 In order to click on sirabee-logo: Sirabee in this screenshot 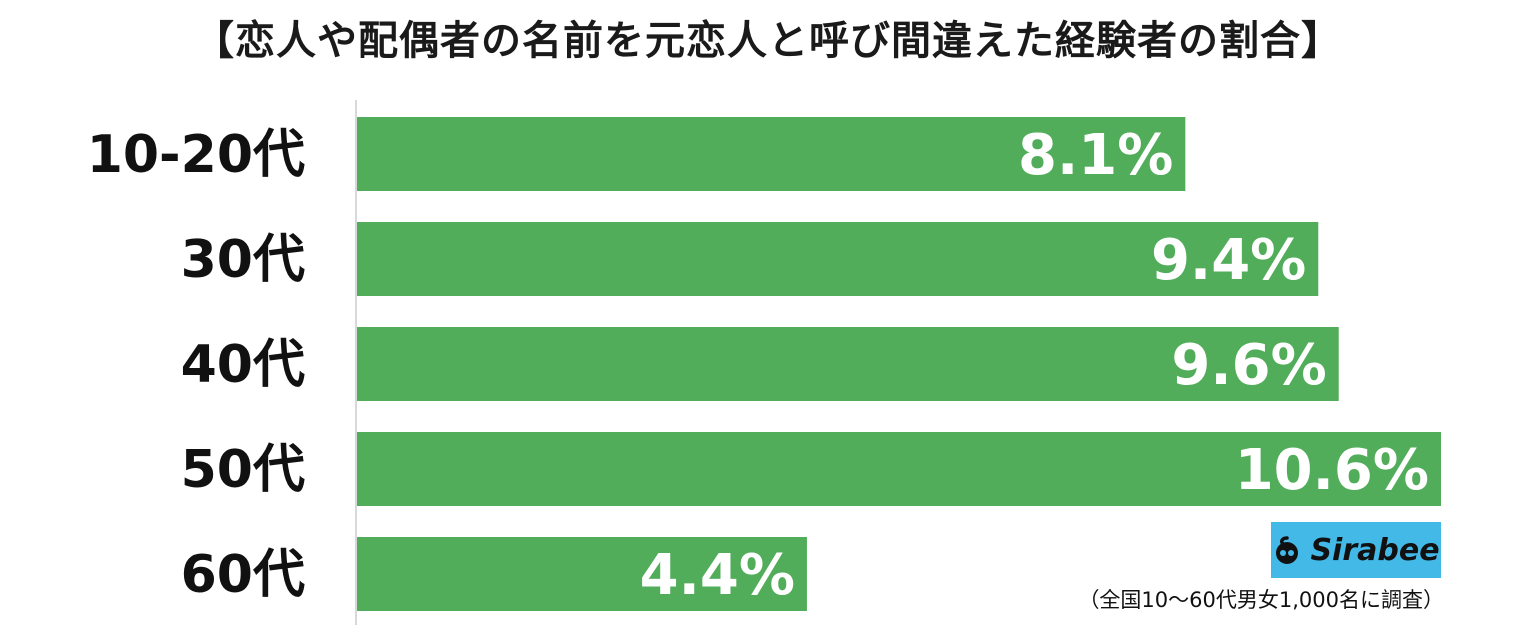, I will do `click(1356, 550)`.